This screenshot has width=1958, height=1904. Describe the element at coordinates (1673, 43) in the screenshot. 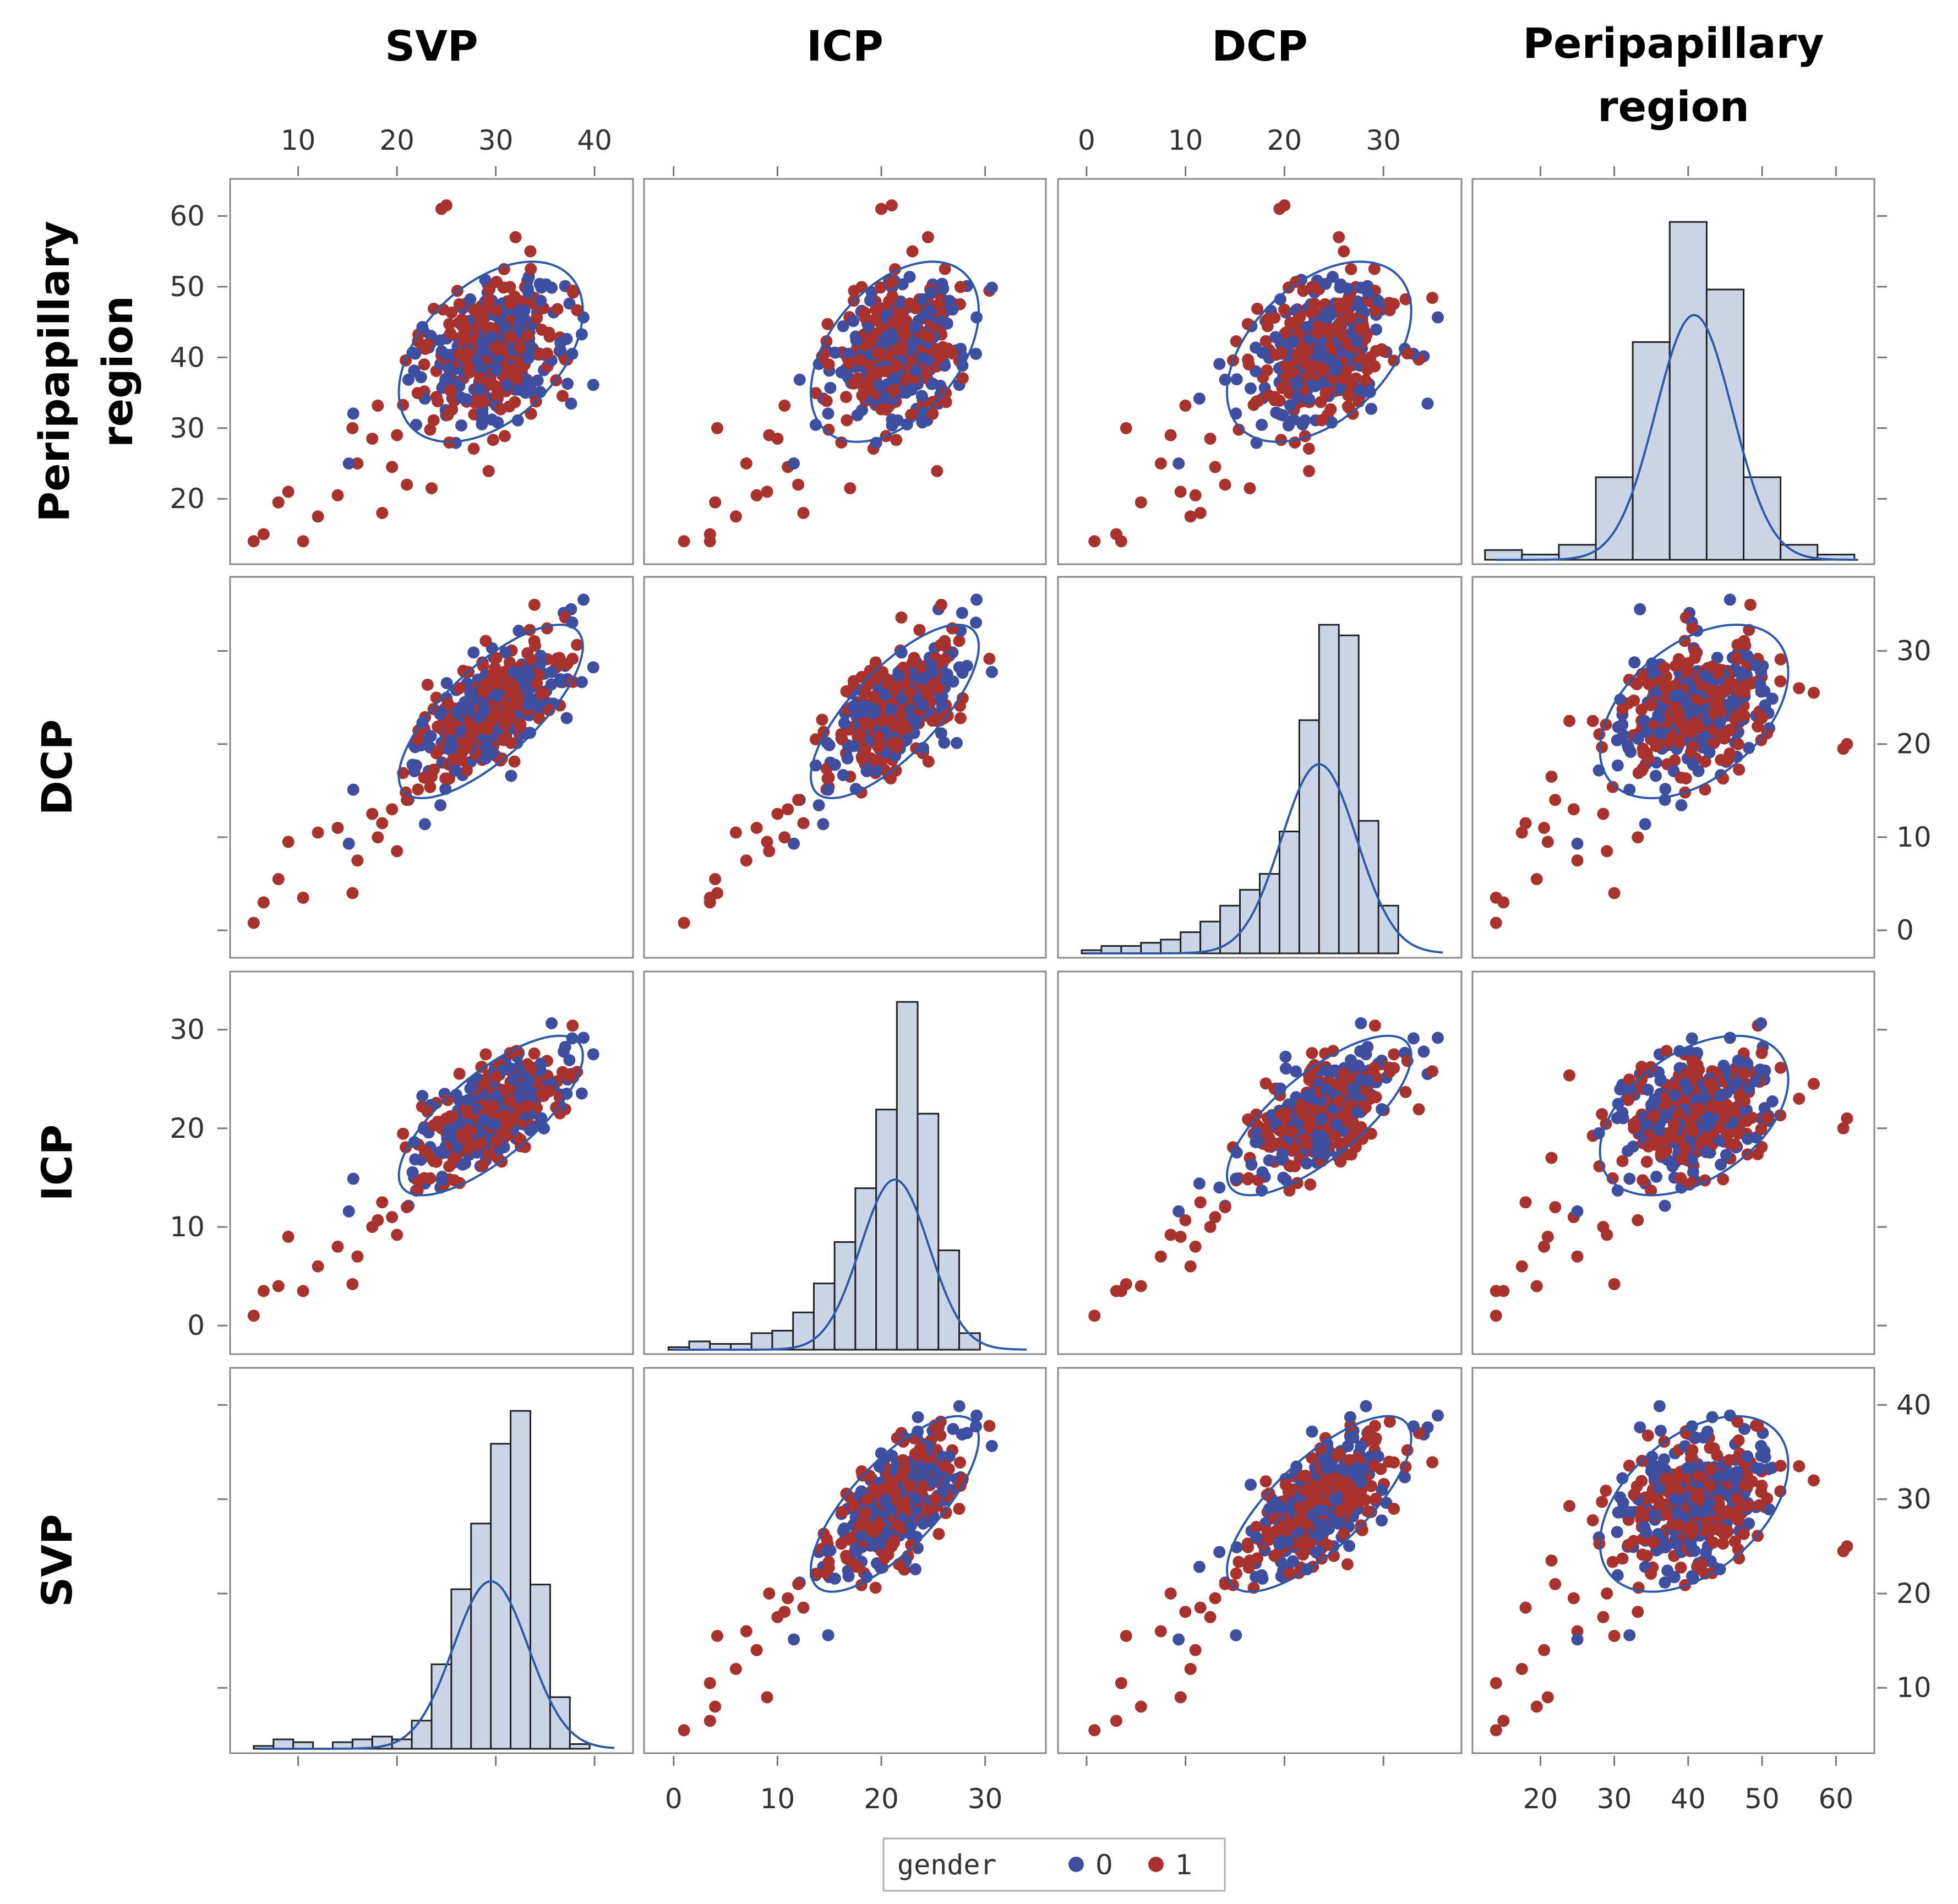

I see `column-title-peripapillary-region: Peripapillary` at that location.